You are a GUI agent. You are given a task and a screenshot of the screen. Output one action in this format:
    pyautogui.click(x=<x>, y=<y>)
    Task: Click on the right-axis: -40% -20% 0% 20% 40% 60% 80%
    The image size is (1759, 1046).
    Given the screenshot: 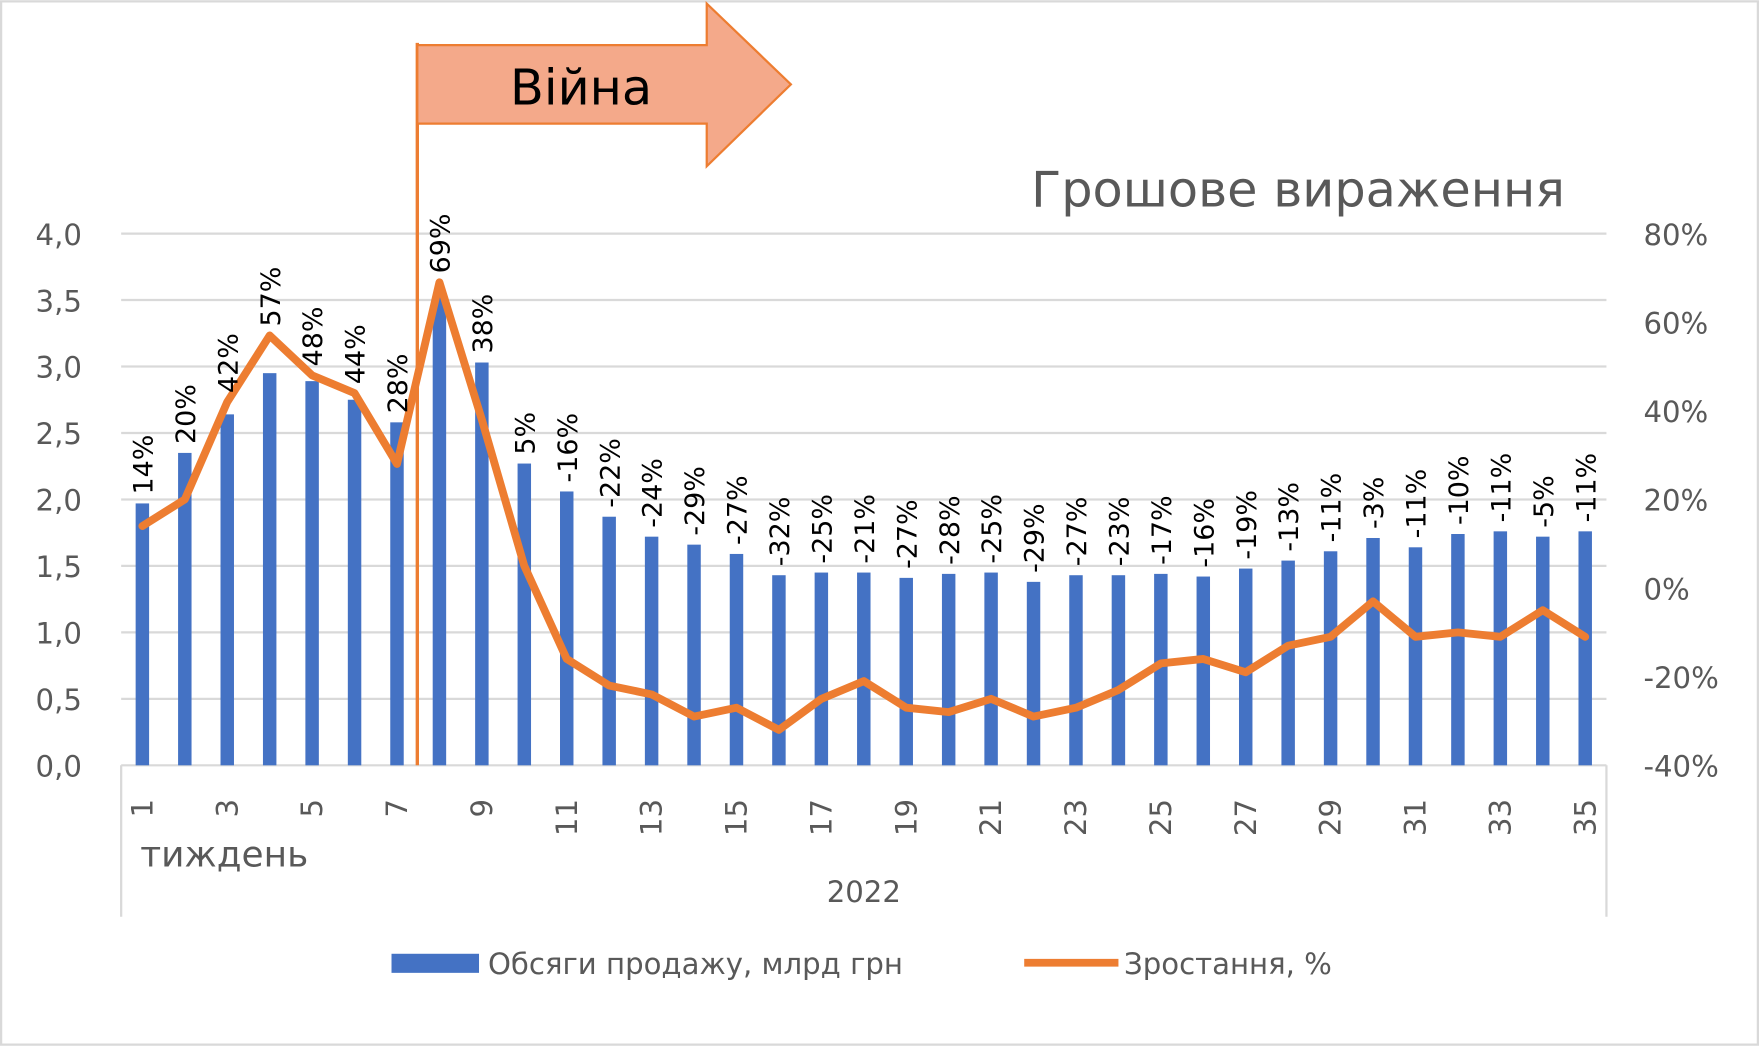 What is the action you would take?
    pyautogui.click(x=1680, y=501)
    